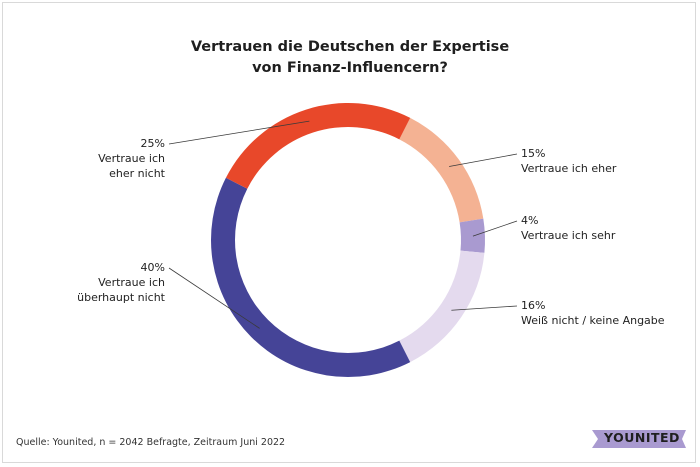 This screenshot has height=467, width=700. What do you see at coordinates (533, 153) in the screenshot?
I see `slice-percent-1: 15%` at bounding box center [533, 153].